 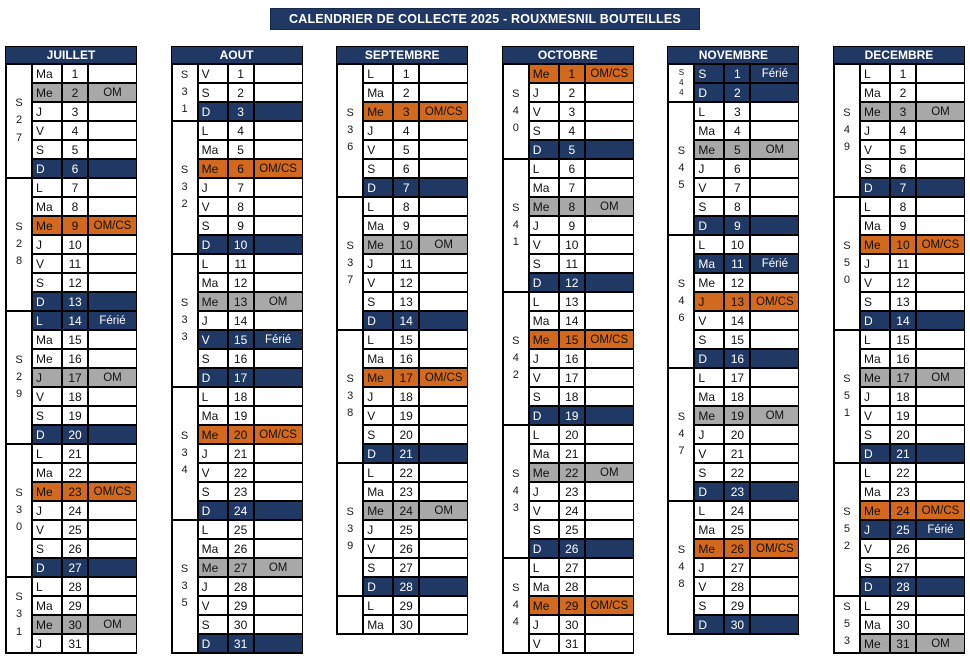 What do you see at coordinates (19, 243) in the screenshot?
I see `week-number-char: 2` at bounding box center [19, 243].